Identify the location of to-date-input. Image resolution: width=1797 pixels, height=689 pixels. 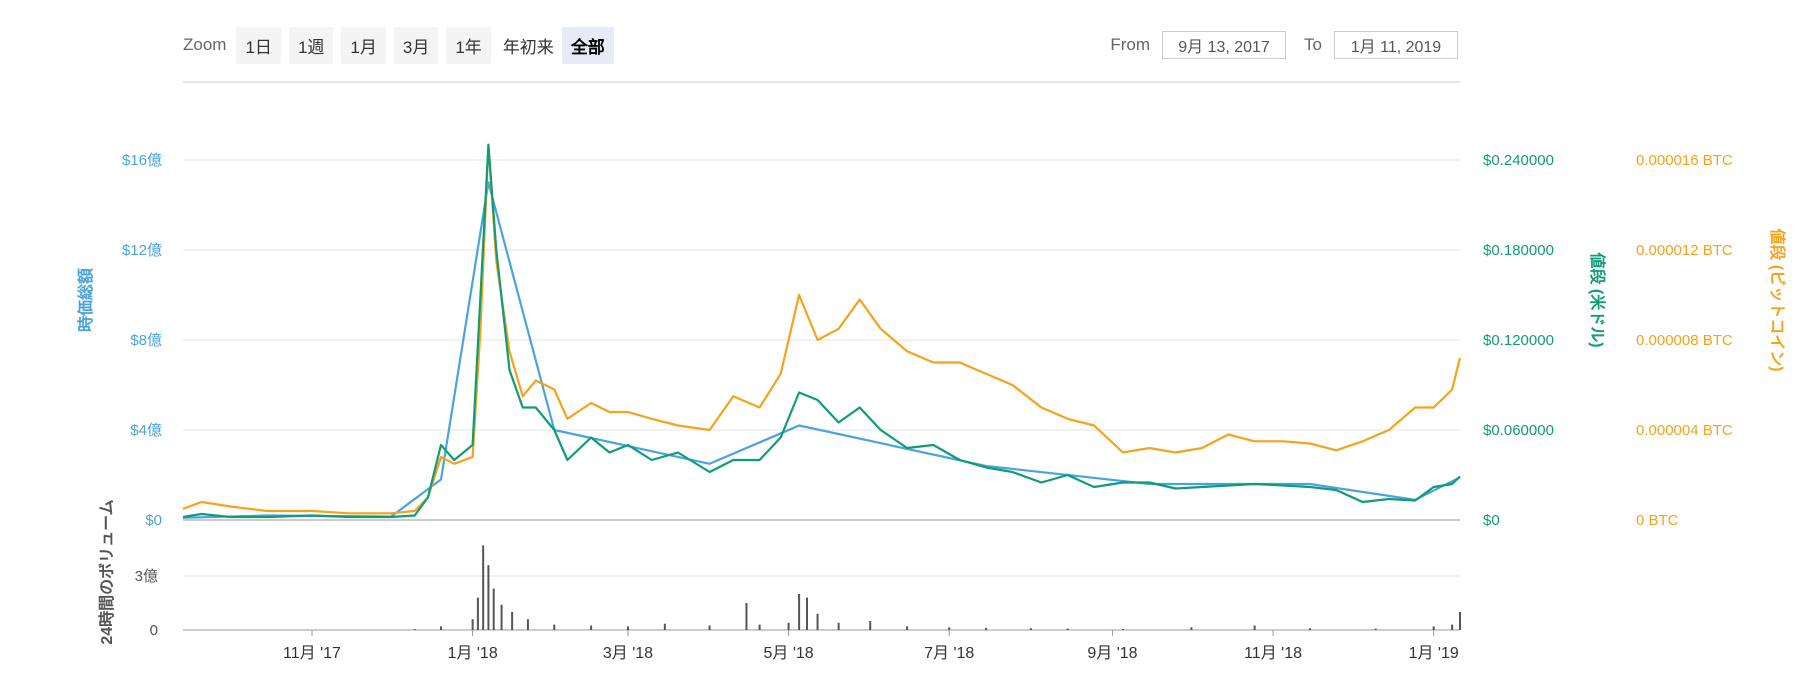
(1396, 45).